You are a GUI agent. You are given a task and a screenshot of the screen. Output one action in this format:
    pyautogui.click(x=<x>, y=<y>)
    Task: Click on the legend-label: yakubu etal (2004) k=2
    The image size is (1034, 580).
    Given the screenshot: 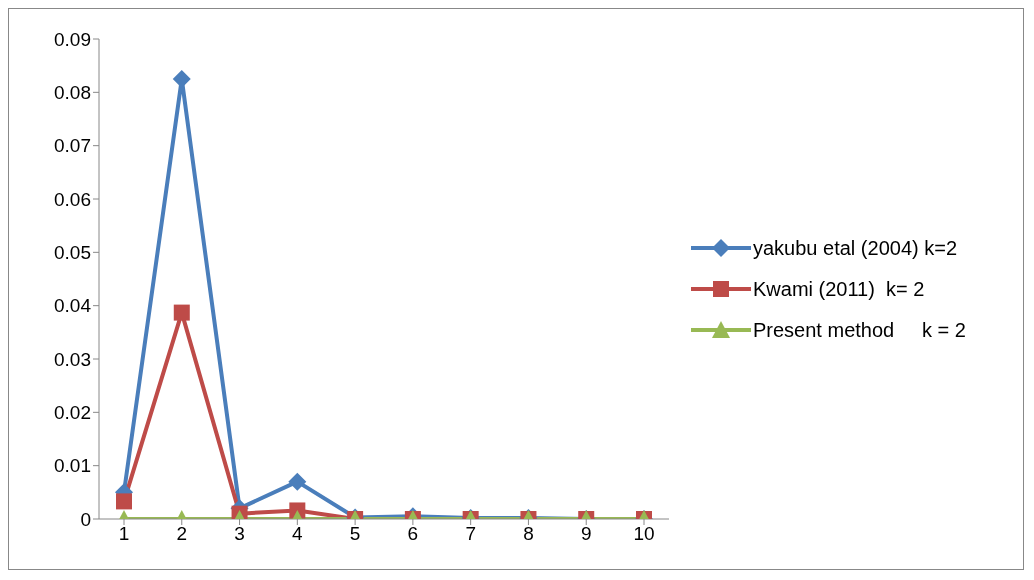 What is the action you would take?
    pyautogui.click(x=855, y=248)
    